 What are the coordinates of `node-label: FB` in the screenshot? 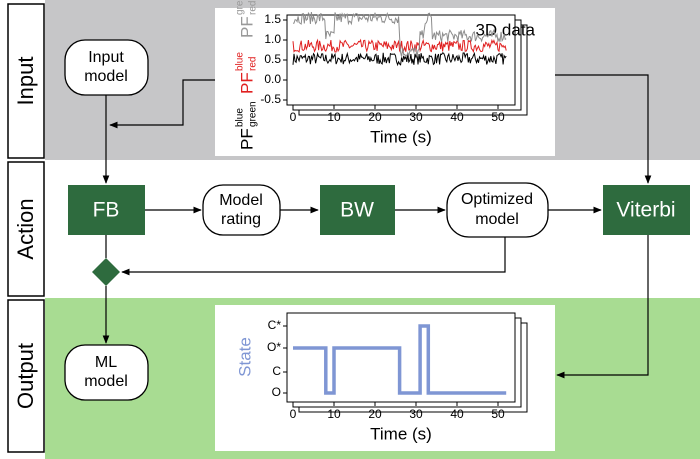 It's located at (106, 210).